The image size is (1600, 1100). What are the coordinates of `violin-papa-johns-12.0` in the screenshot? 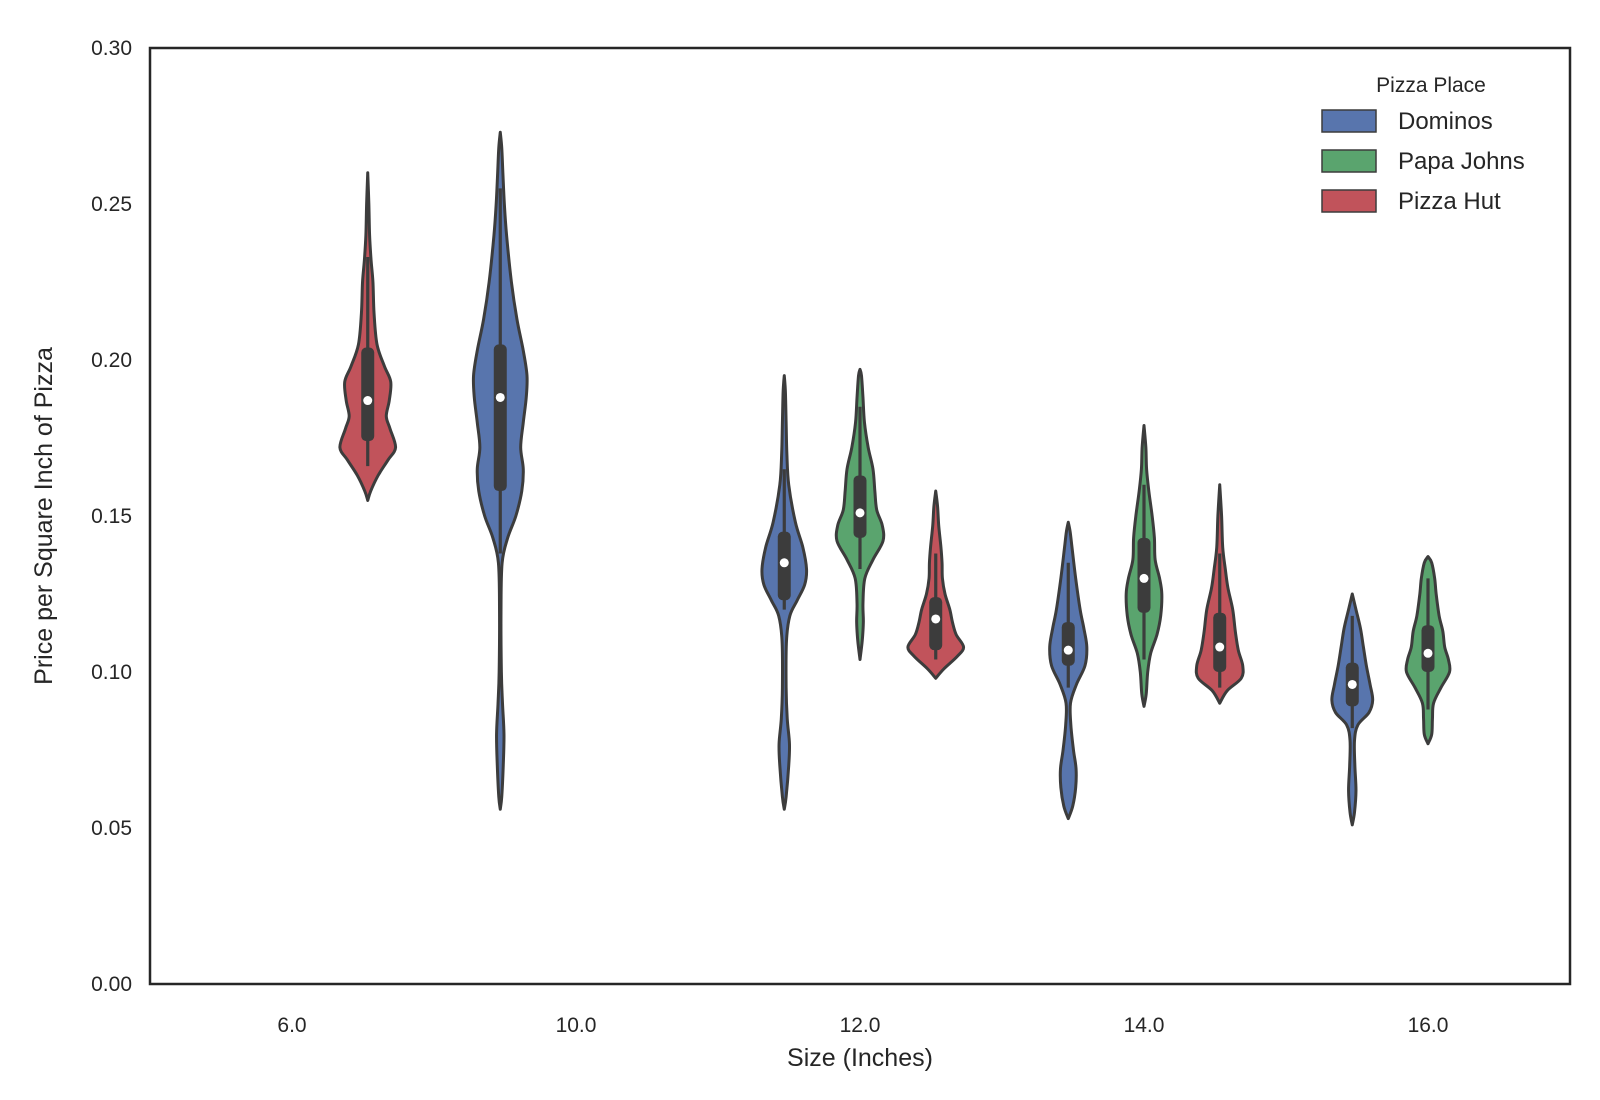 It's located at (860, 514).